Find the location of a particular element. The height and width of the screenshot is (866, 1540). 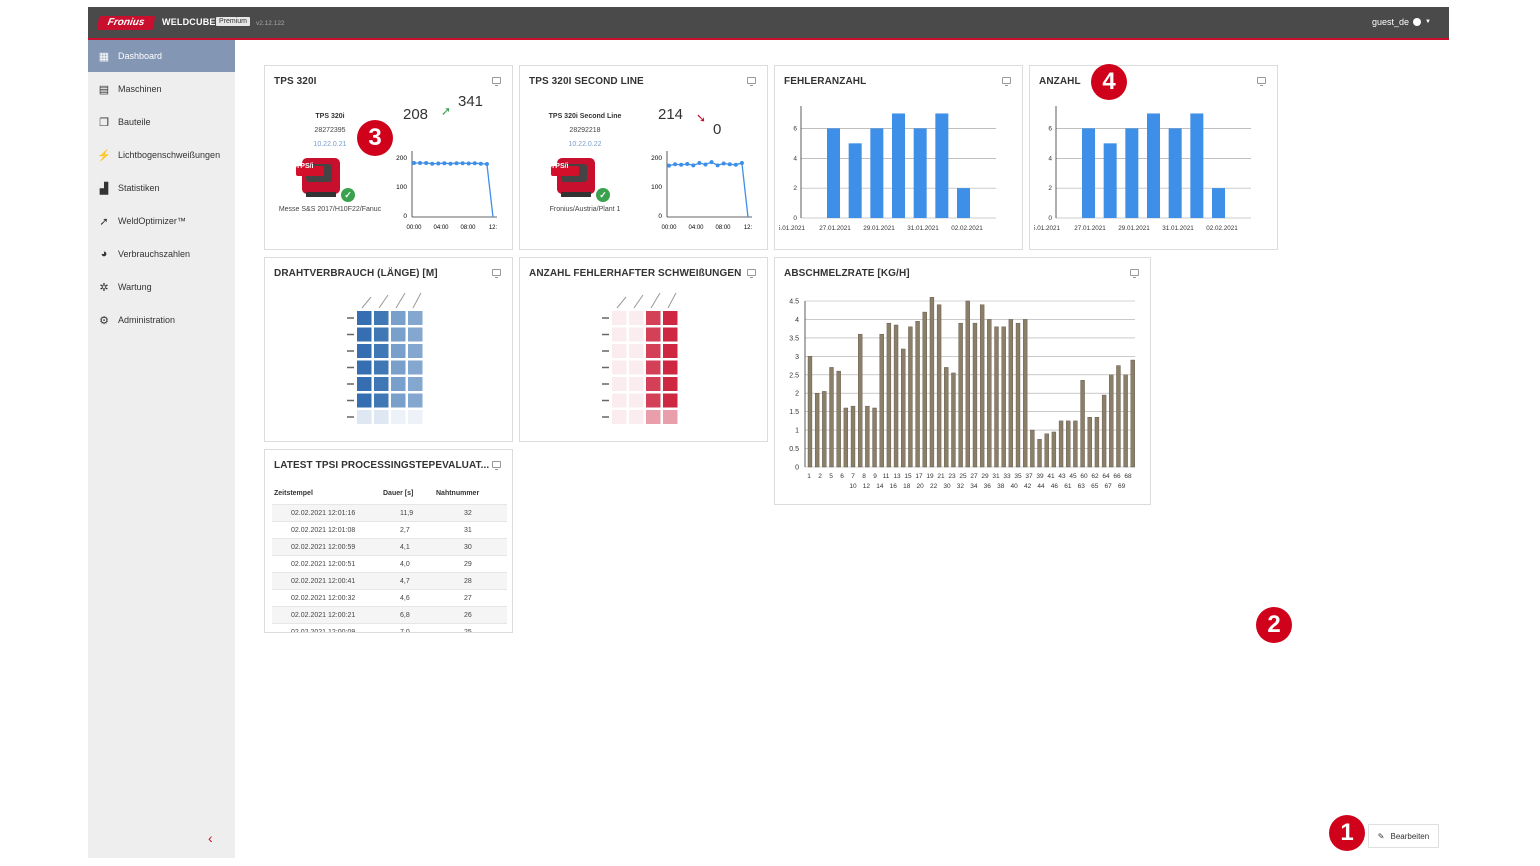

widget-title: FEHLERANZAHL is located at coordinates (825, 81).